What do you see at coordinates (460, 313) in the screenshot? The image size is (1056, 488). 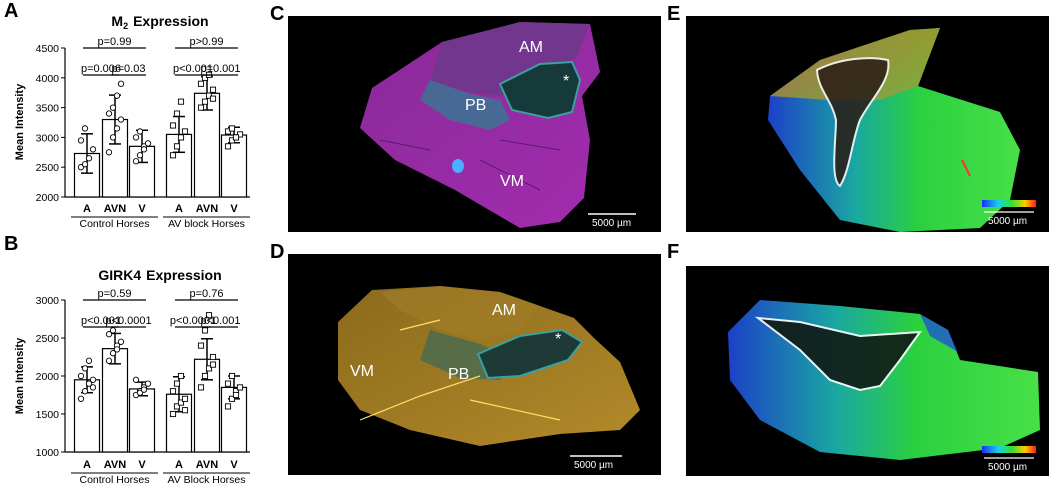 I see `image-d-atrial-region` at bounding box center [460, 313].